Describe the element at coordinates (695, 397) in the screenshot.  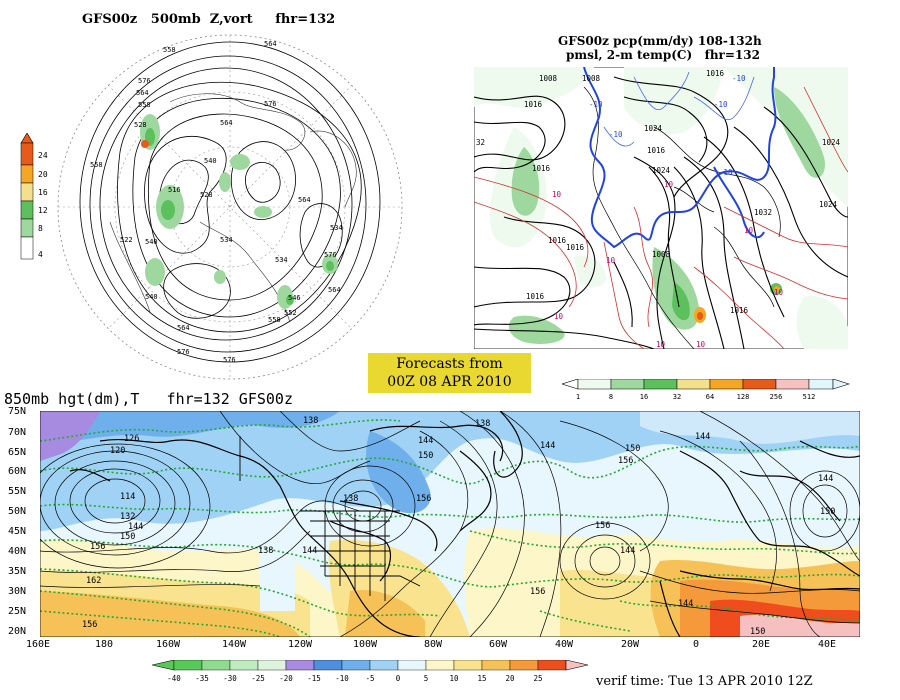
I see `pcp-colorbar-ticks: 1 8 16 32 64 128 256 512` at that location.